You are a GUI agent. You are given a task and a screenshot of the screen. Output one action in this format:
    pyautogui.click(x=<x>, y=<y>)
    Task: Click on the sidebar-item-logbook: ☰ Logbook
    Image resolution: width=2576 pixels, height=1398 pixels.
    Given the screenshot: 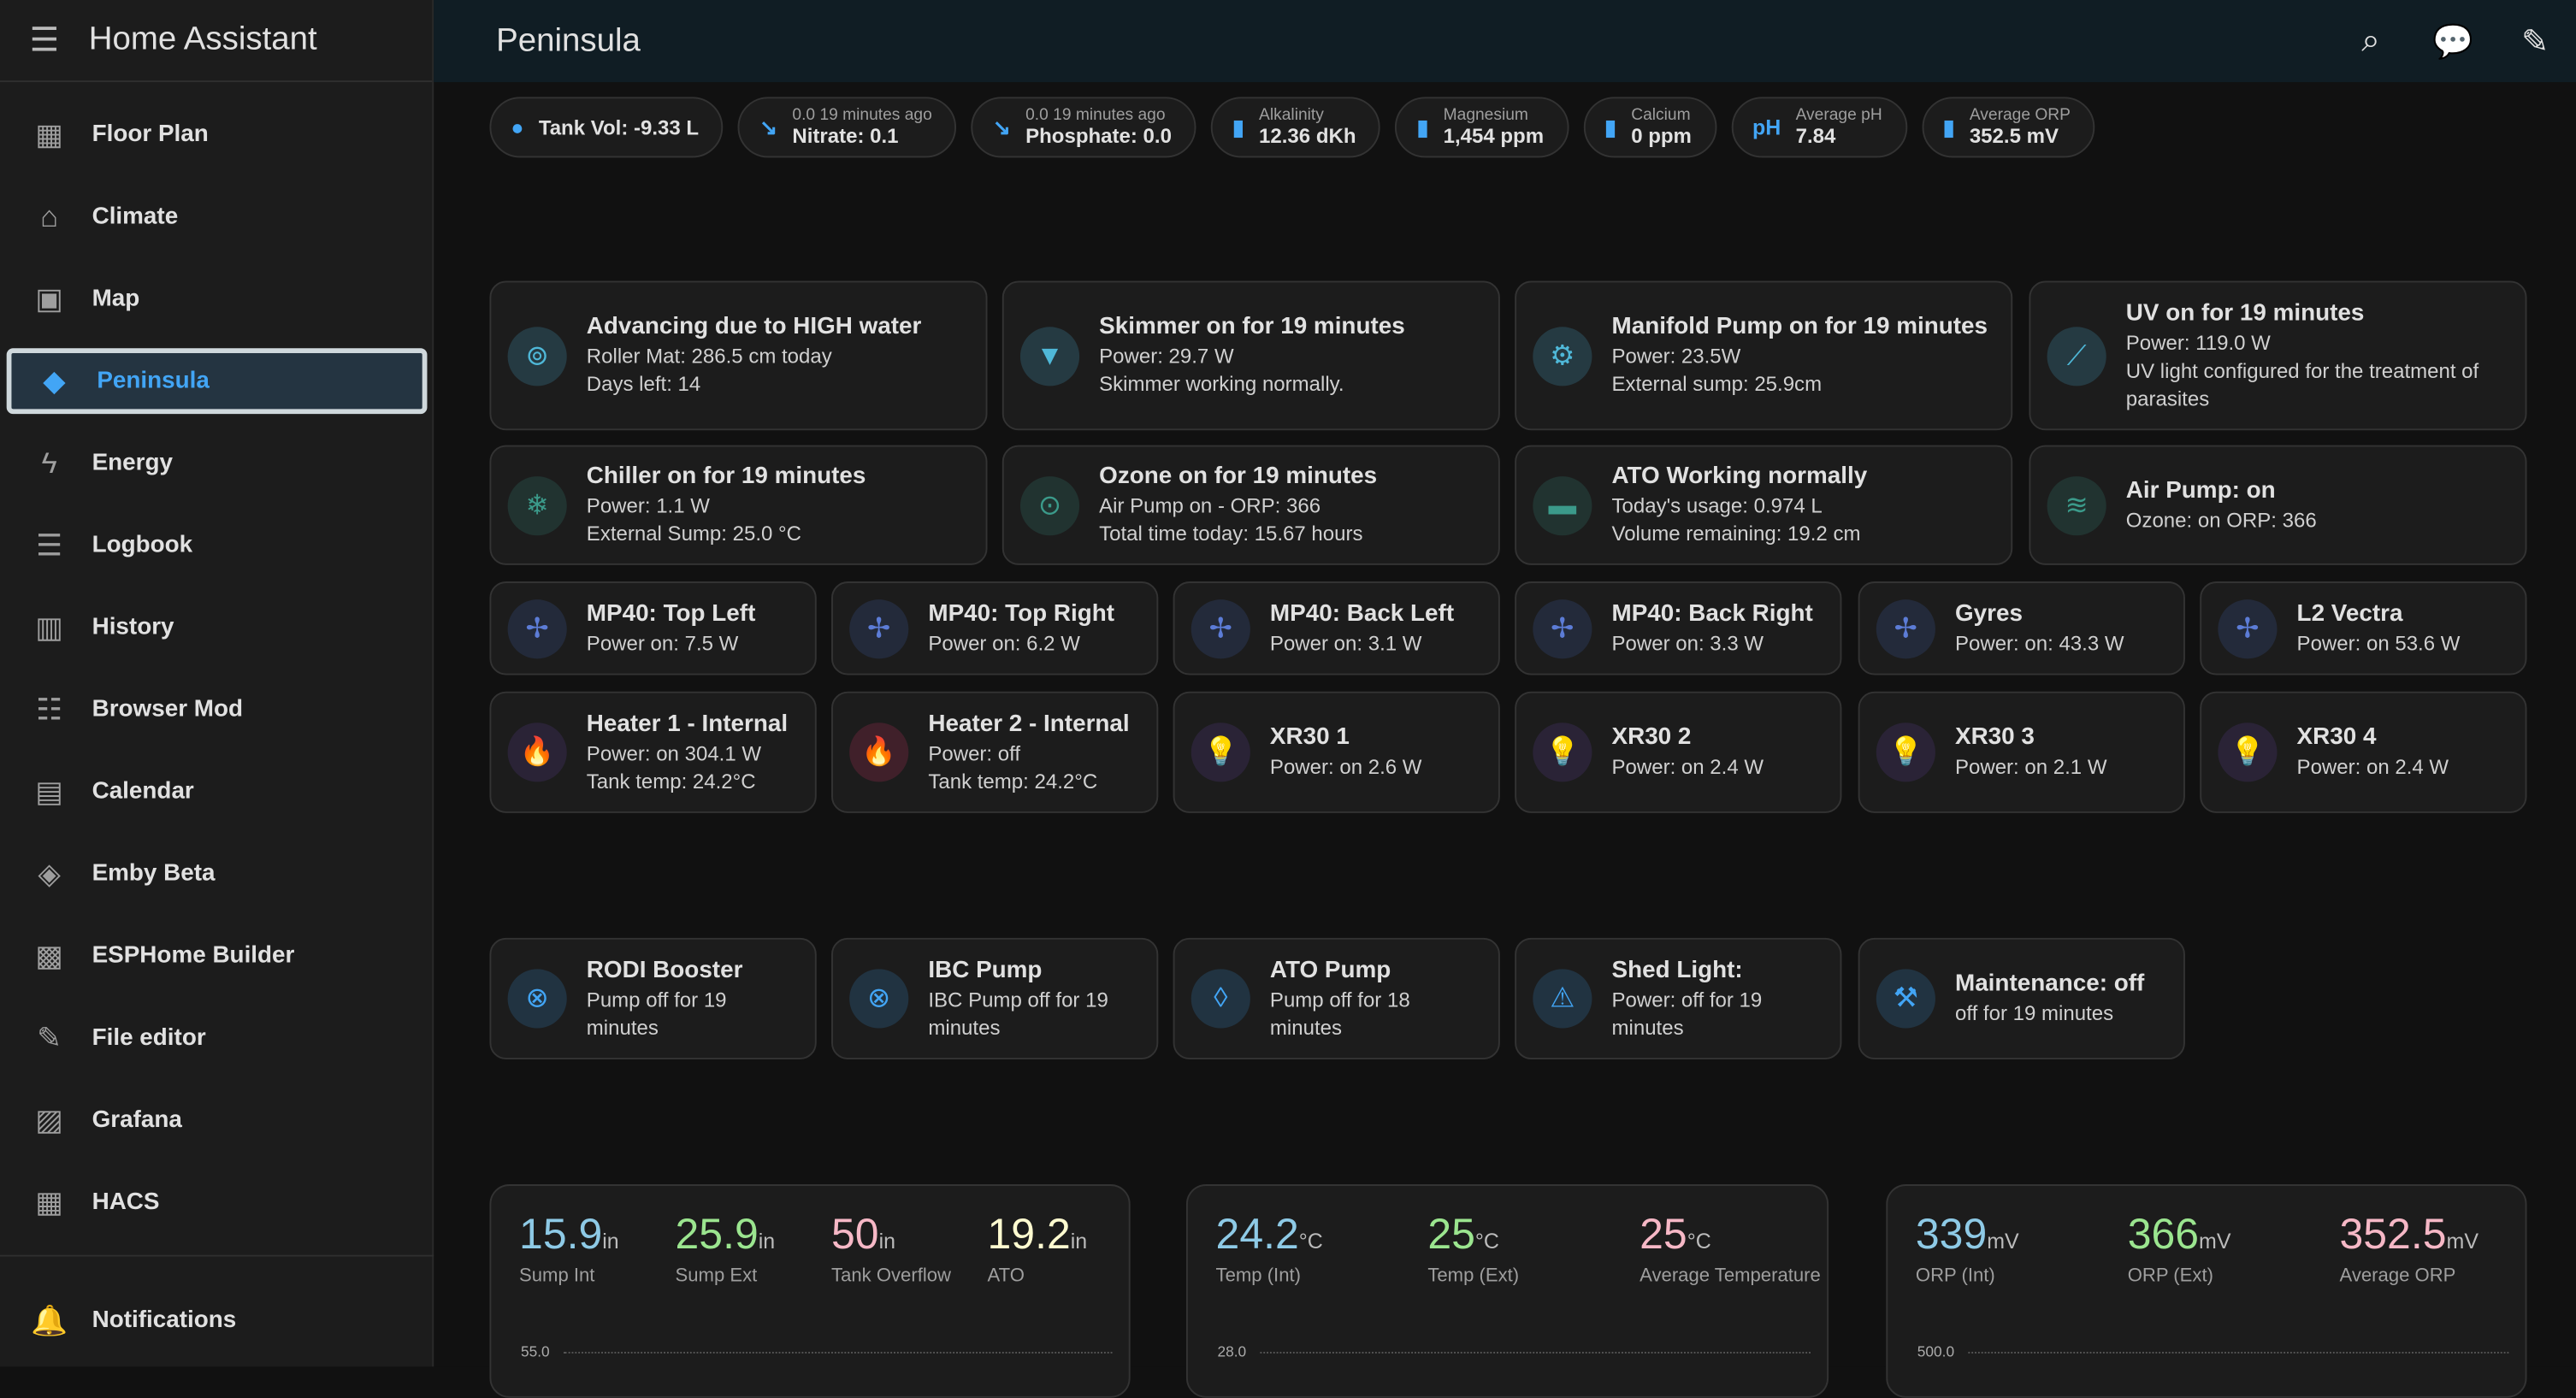 What is the action you would take?
    pyautogui.click(x=217, y=545)
    